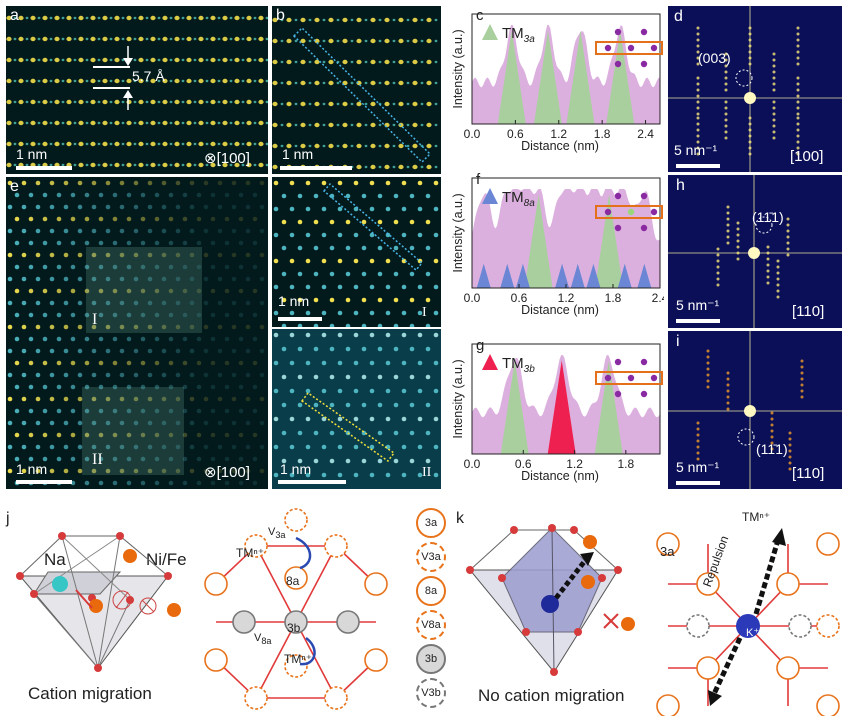  What do you see at coordinates (715, 698) in the screenshot?
I see `repulsion-arrowhead-down` at bounding box center [715, 698].